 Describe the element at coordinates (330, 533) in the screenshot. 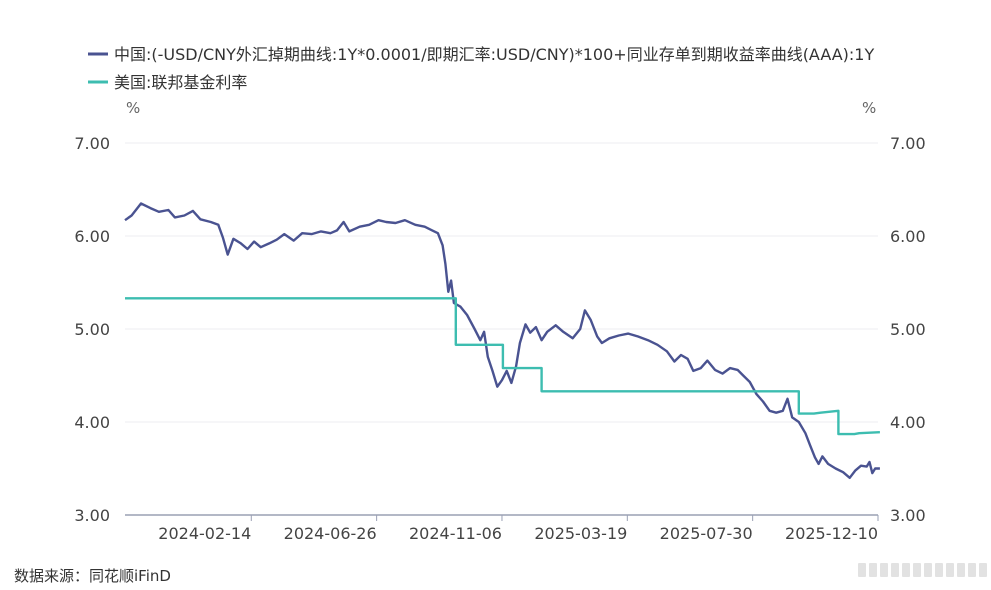

I see `x-tick-label: 2024-06-26` at that location.